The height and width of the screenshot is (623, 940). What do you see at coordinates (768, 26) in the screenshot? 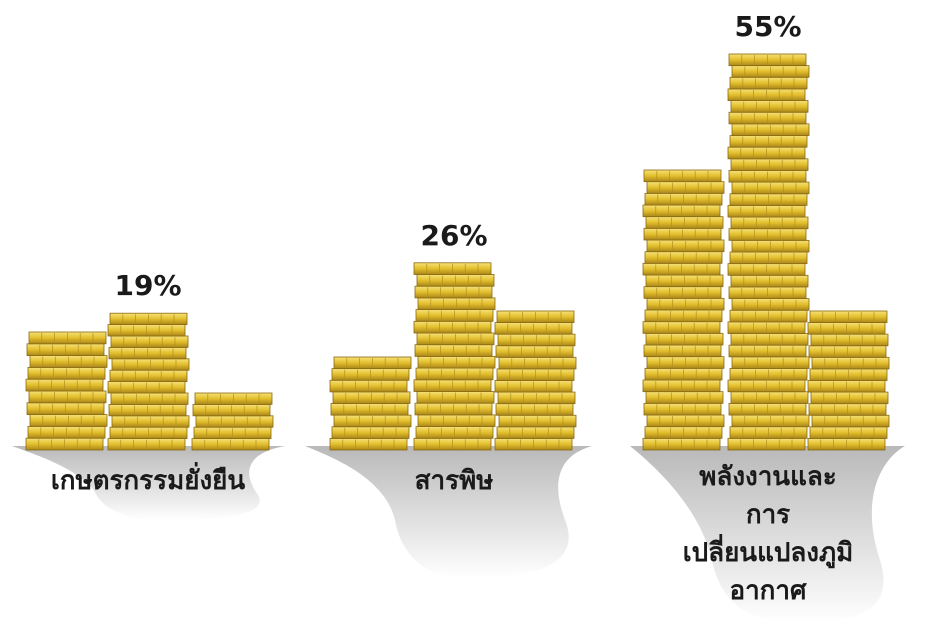
I see `value-label: 55%` at bounding box center [768, 26].